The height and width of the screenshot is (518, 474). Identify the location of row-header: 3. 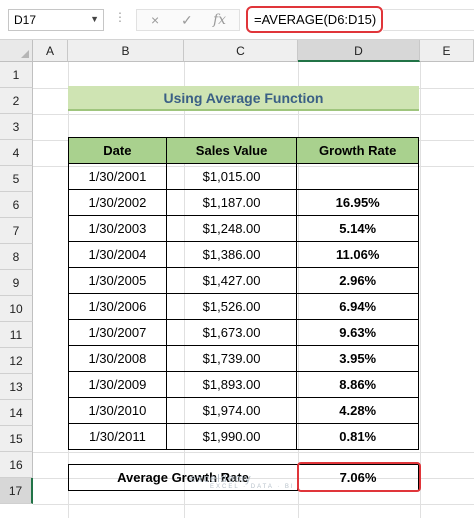
(16, 127).